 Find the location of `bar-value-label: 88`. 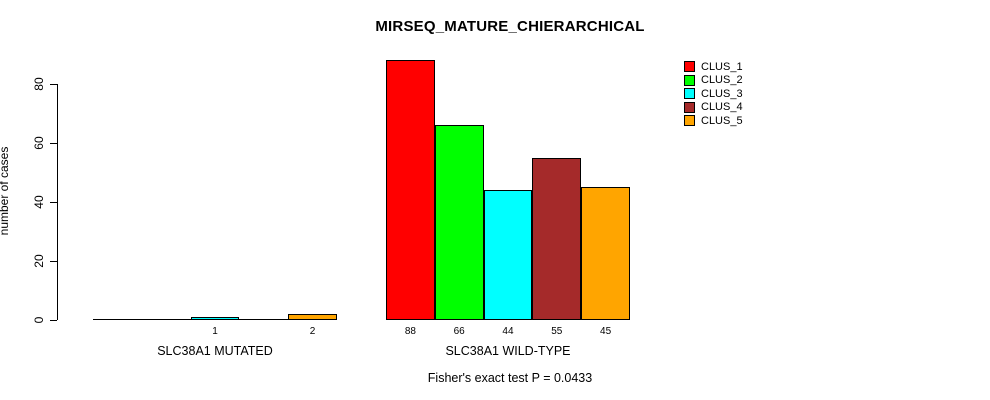

bar-value-label: 88 is located at coordinates (410, 331).